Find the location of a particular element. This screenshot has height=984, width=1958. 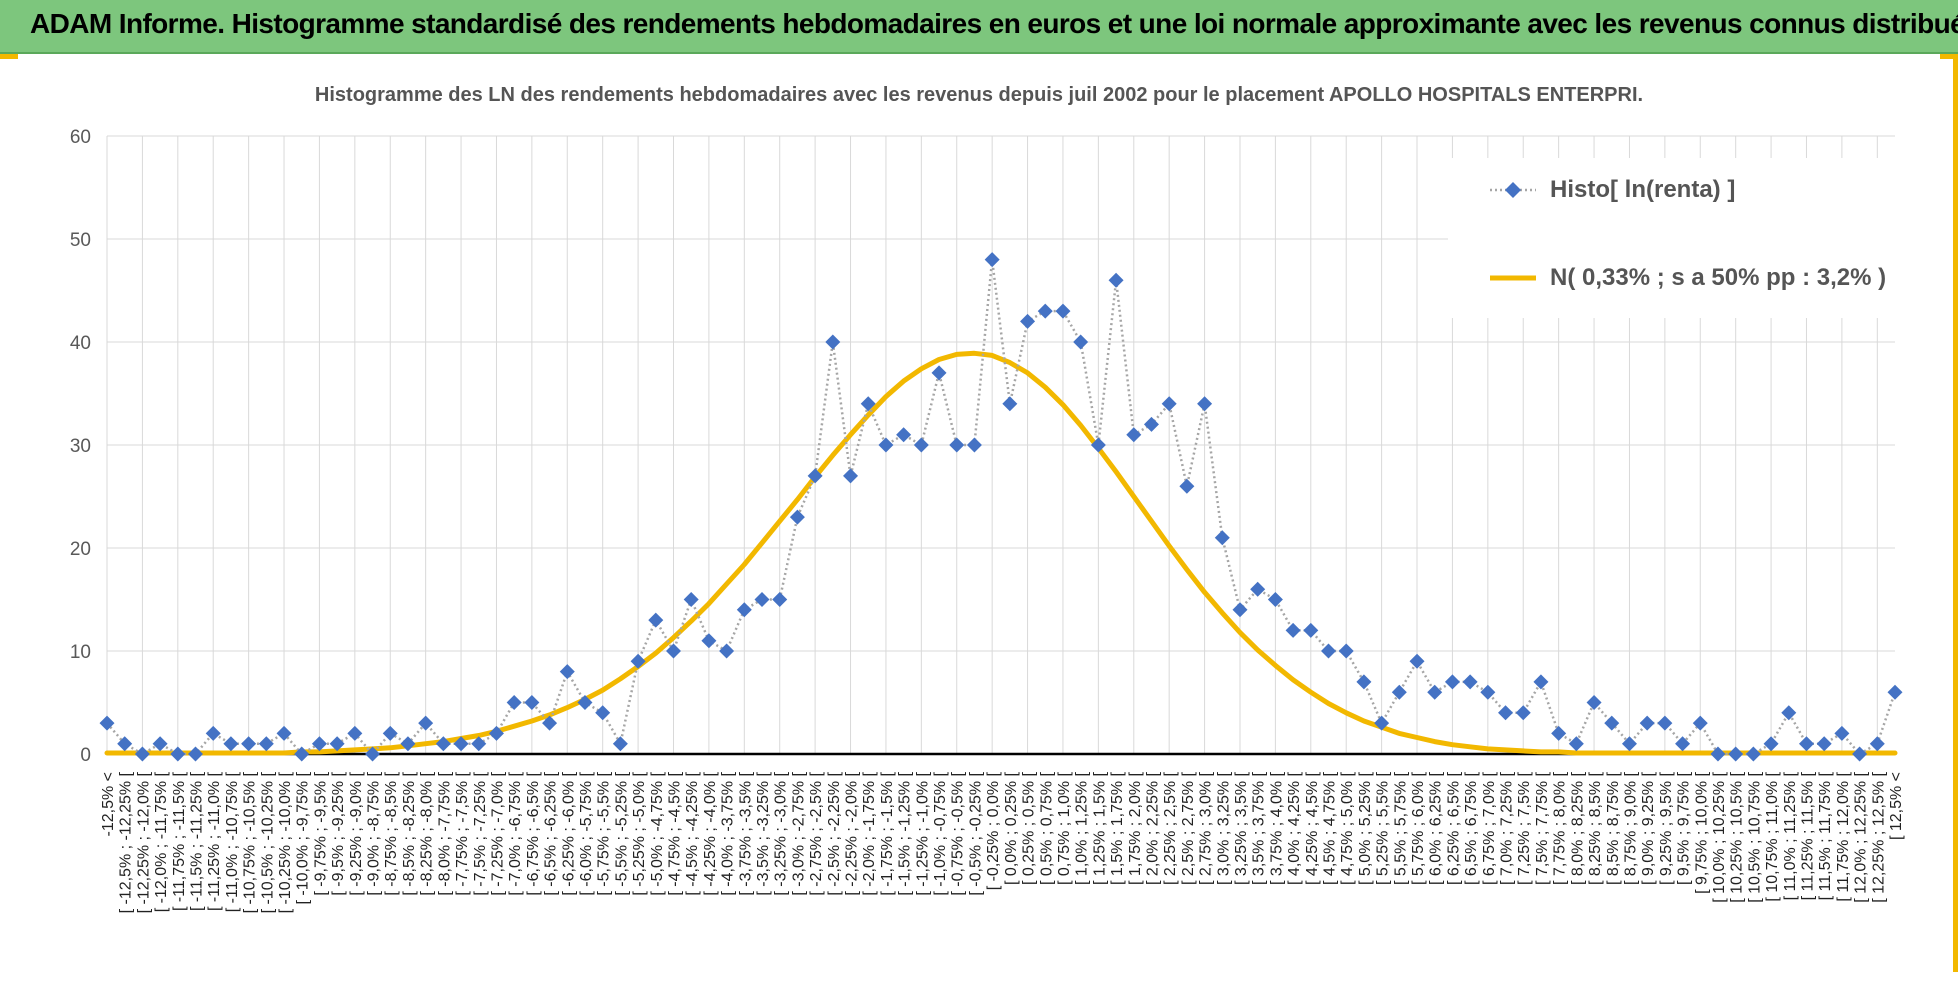

x-tick-label: [ 12,25% ; 12,5% [ is located at coordinates (1878, 836).